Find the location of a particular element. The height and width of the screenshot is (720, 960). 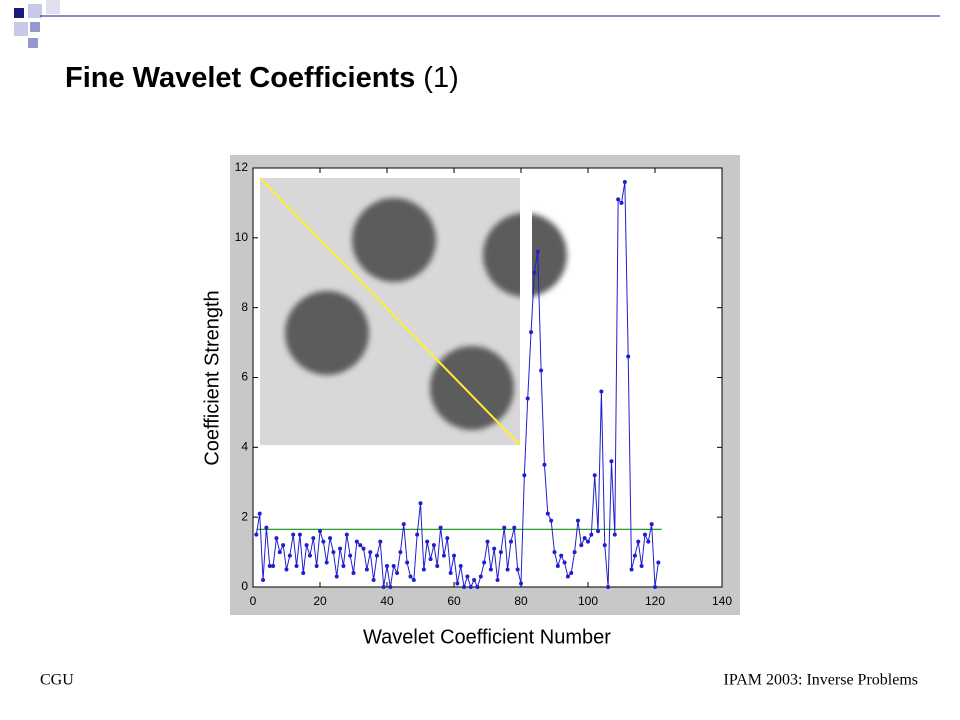

x-tick-label: 60 is located at coordinates (454, 601).